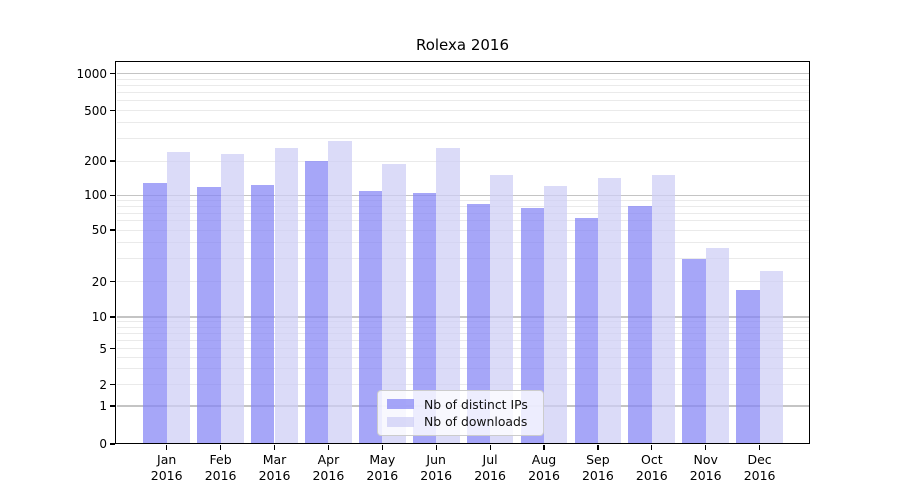 The height and width of the screenshot is (500, 900). I want to click on x-tick-label: Sep 2016, so click(598, 468).